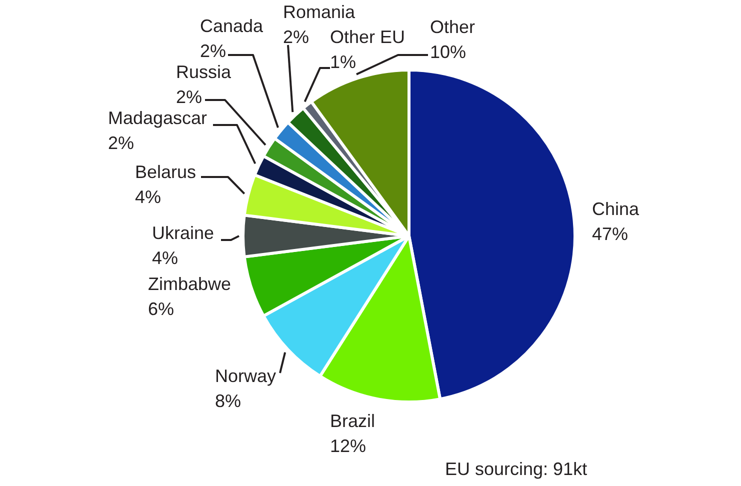 The height and width of the screenshot is (486, 741). Describe the element at coordinates (368, 37) in the screenshot. I see `slice-label: Other EU` at that location.